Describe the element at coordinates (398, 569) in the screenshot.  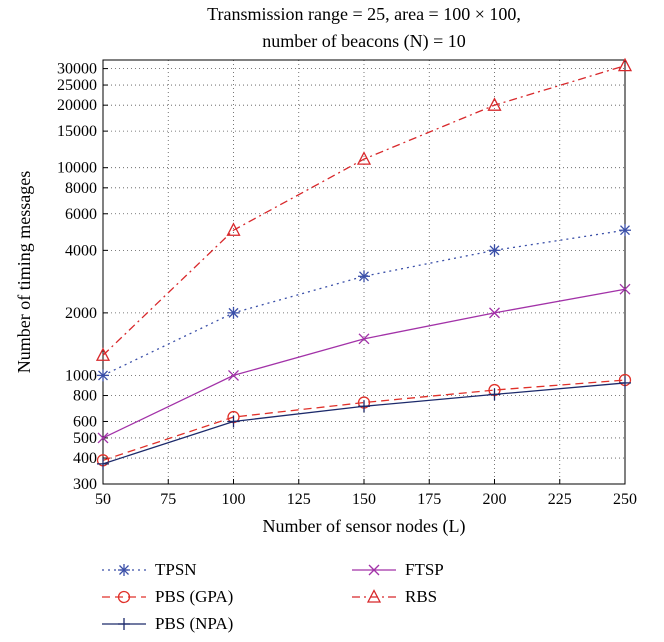
I see `legend-item: FTSP` at that location.